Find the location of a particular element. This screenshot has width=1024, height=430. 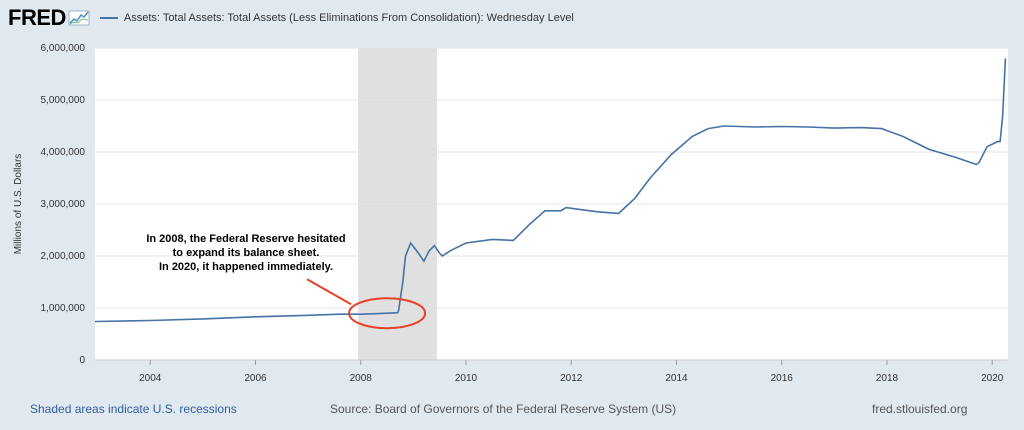

y-tick-label: 3,000,000 is located at coordinates (63, 204).